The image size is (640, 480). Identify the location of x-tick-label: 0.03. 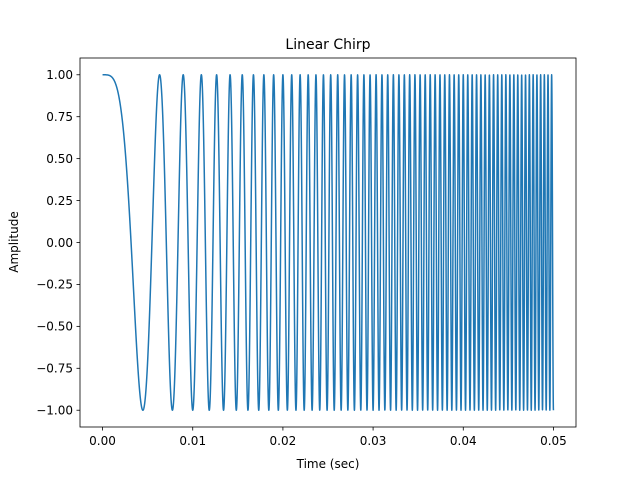
(373, 441).